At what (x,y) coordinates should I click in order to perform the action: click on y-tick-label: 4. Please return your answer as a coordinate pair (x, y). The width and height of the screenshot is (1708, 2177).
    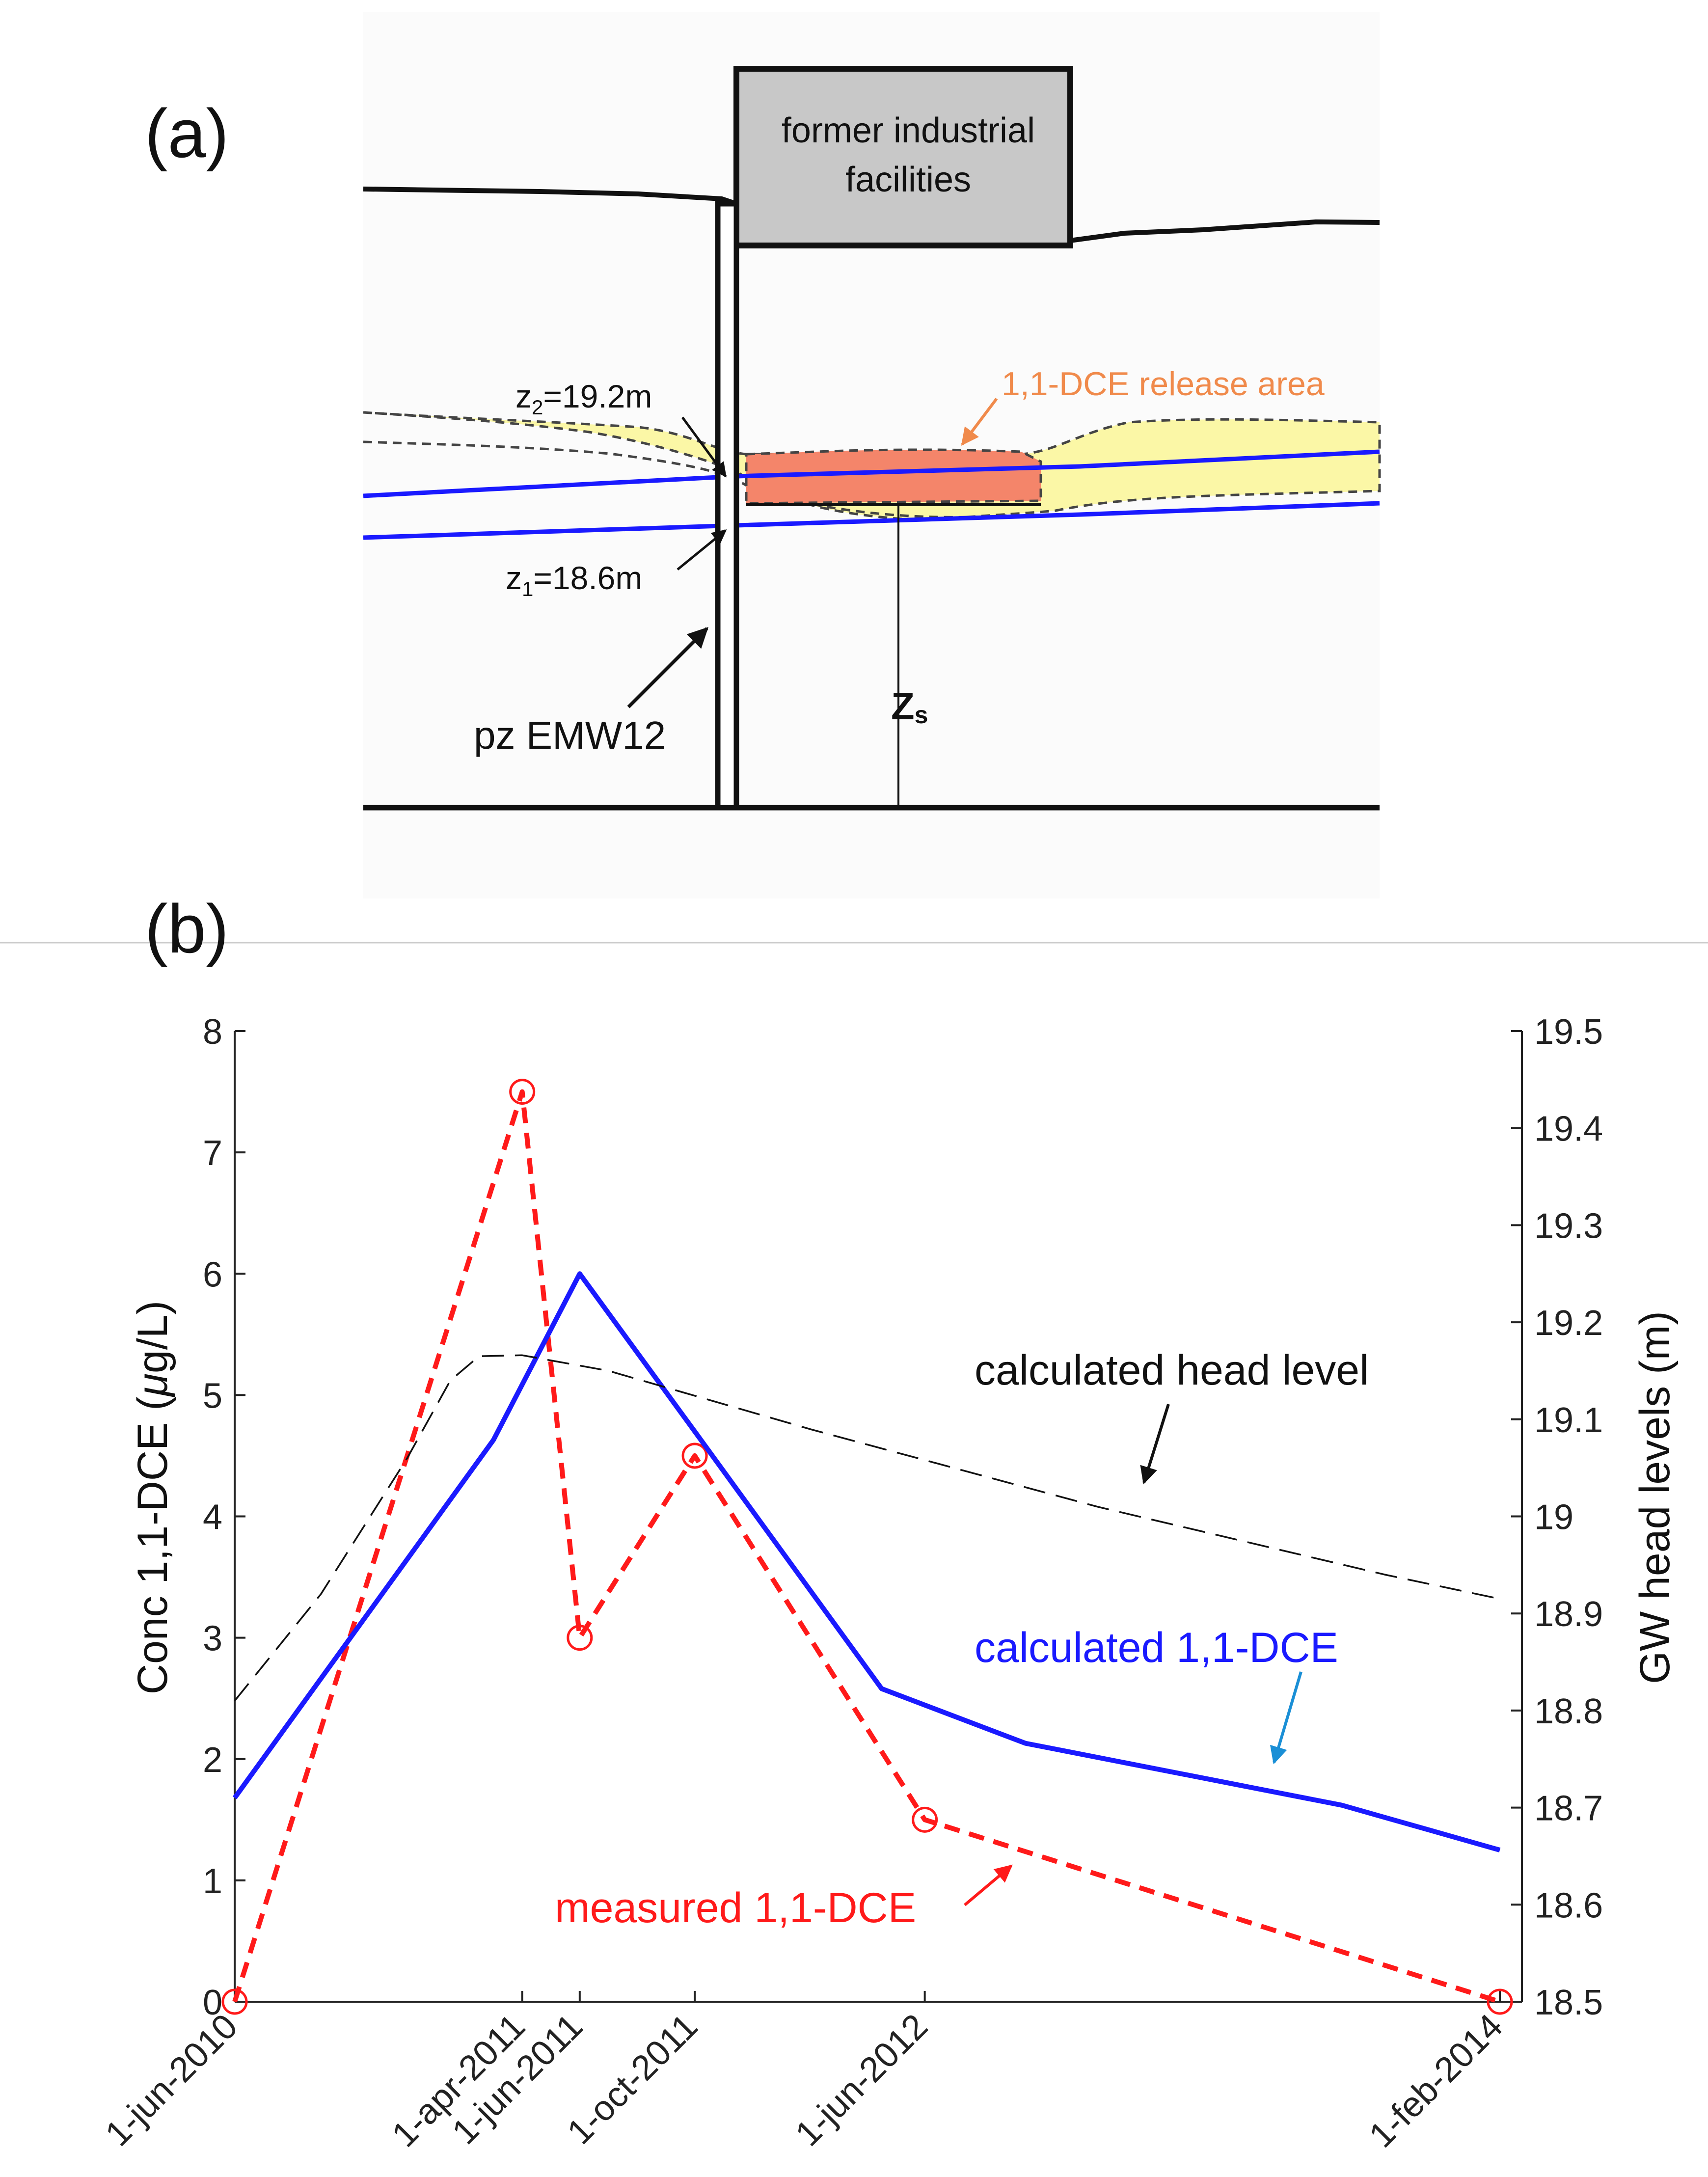
    Looking at the image, I should click on (212, 1517).